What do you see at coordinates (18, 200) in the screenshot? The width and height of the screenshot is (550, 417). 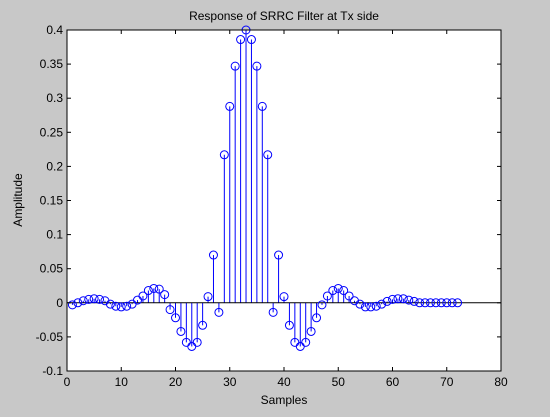 I see `y-axis-title: Amplitude` at bounding box center [18, 200].